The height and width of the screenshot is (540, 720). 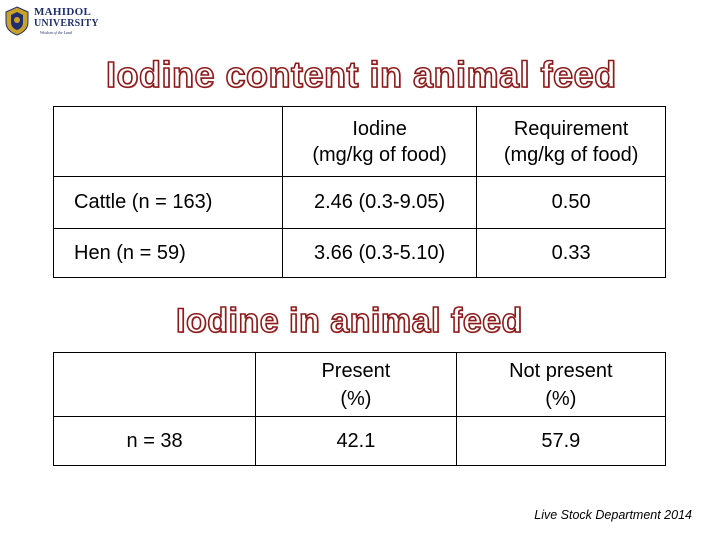 I want to click on logo-text-tagline: Wisdom of the Land, so click(x=56, y=32).